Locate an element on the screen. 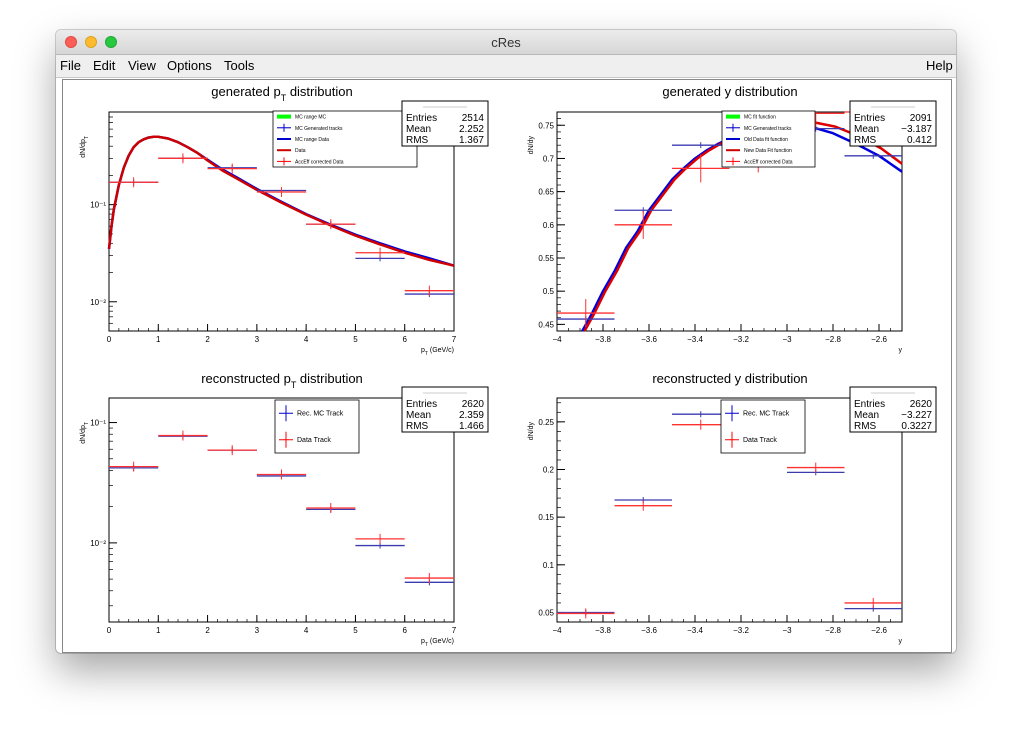  legend-label: Data Track is located at coordinates (760, 440).